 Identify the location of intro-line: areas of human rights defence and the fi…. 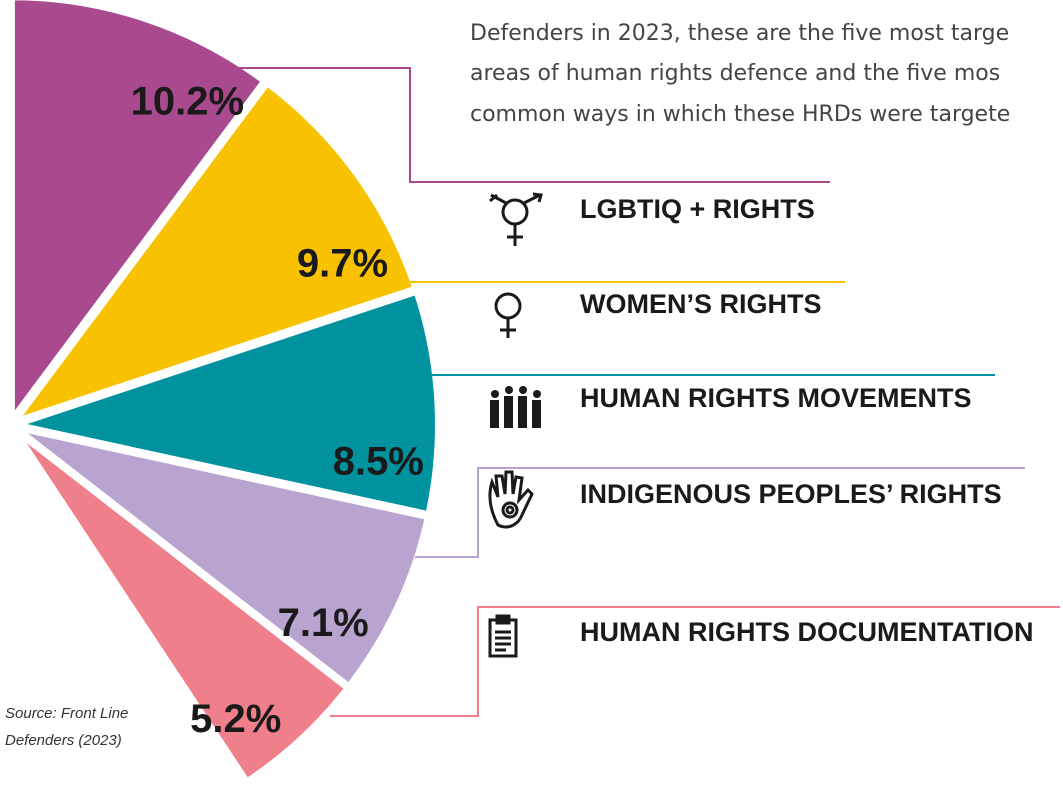
(735, 73).